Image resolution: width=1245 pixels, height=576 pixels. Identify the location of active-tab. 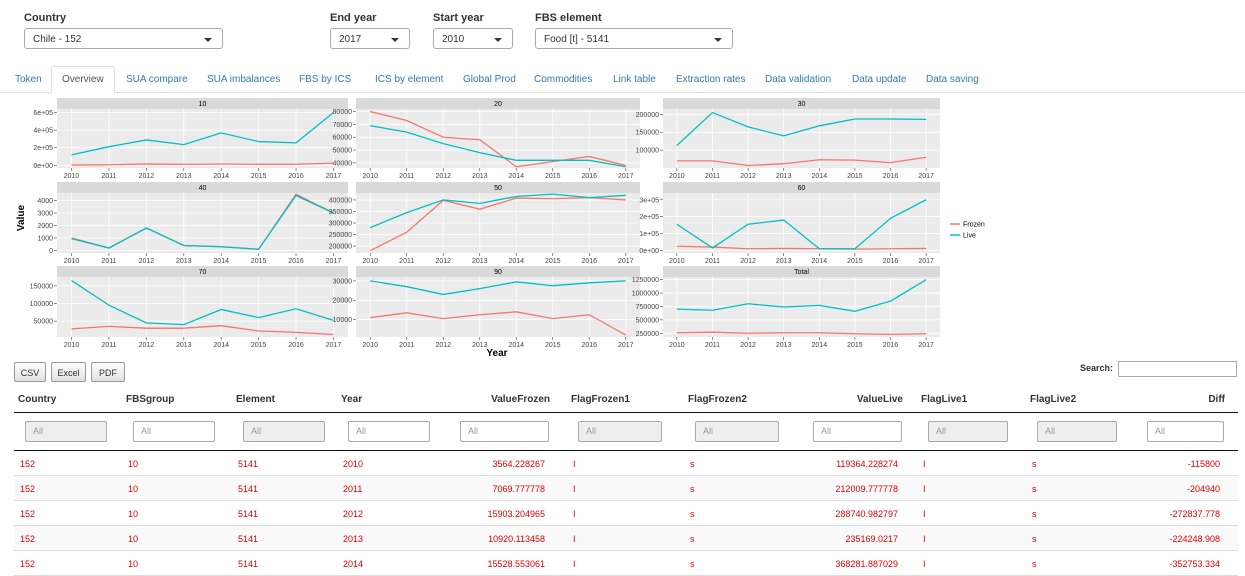
(83, 79).